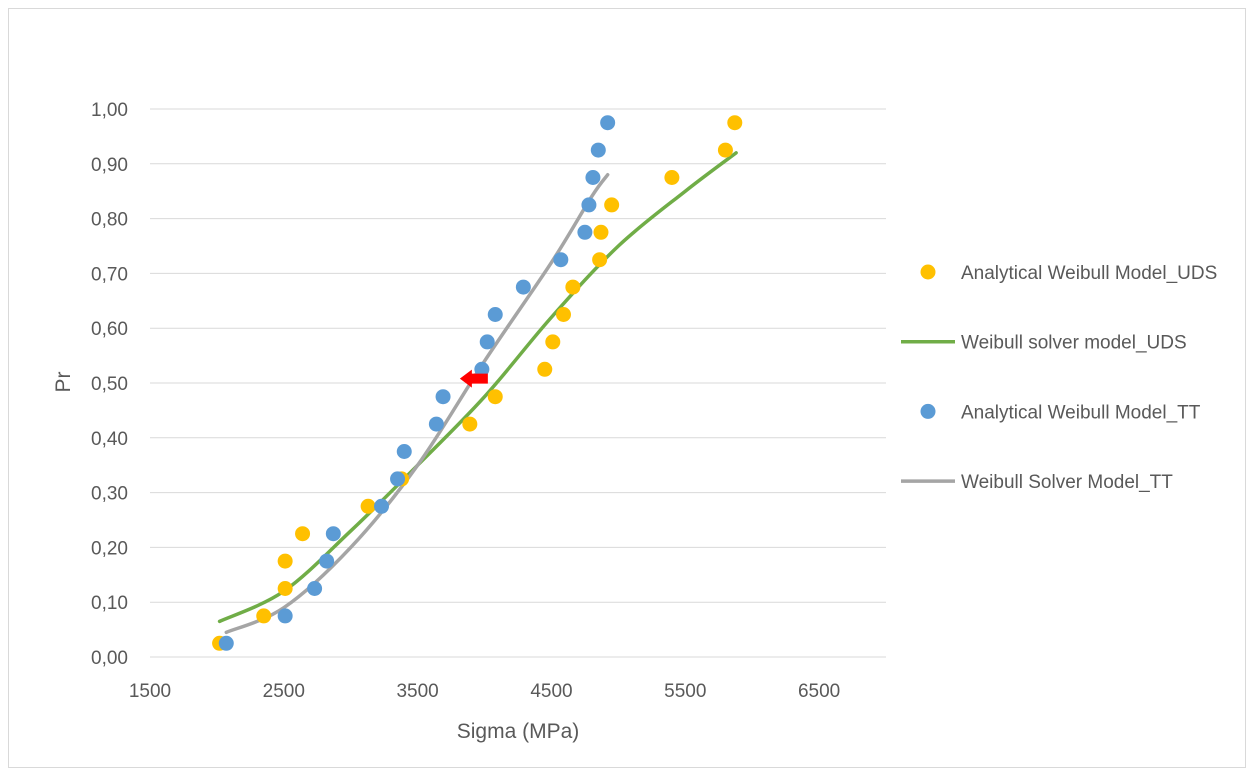 The width and height of the screenshot is (1255, 776). Describe the element at coordinates (109, 494) in the screenshot. I see `y-tick-label: 0,30` at that location.